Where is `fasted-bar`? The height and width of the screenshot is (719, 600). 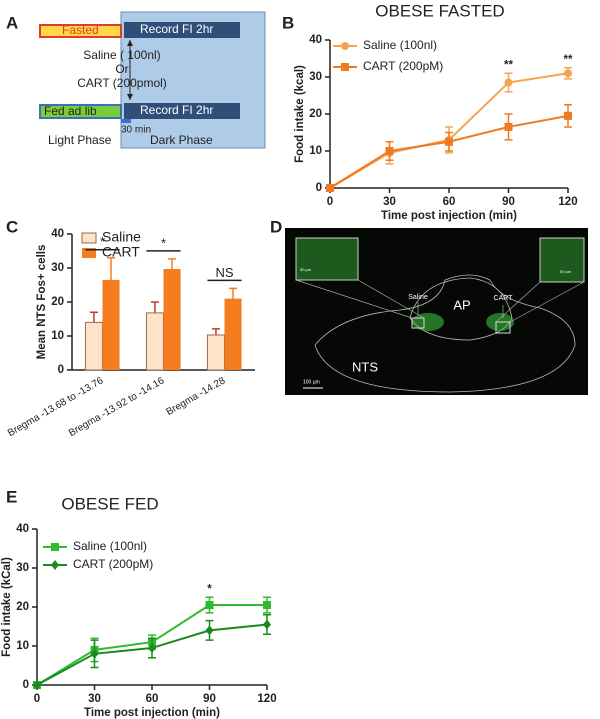
fasted-bar is located at coordinates (80, 31).